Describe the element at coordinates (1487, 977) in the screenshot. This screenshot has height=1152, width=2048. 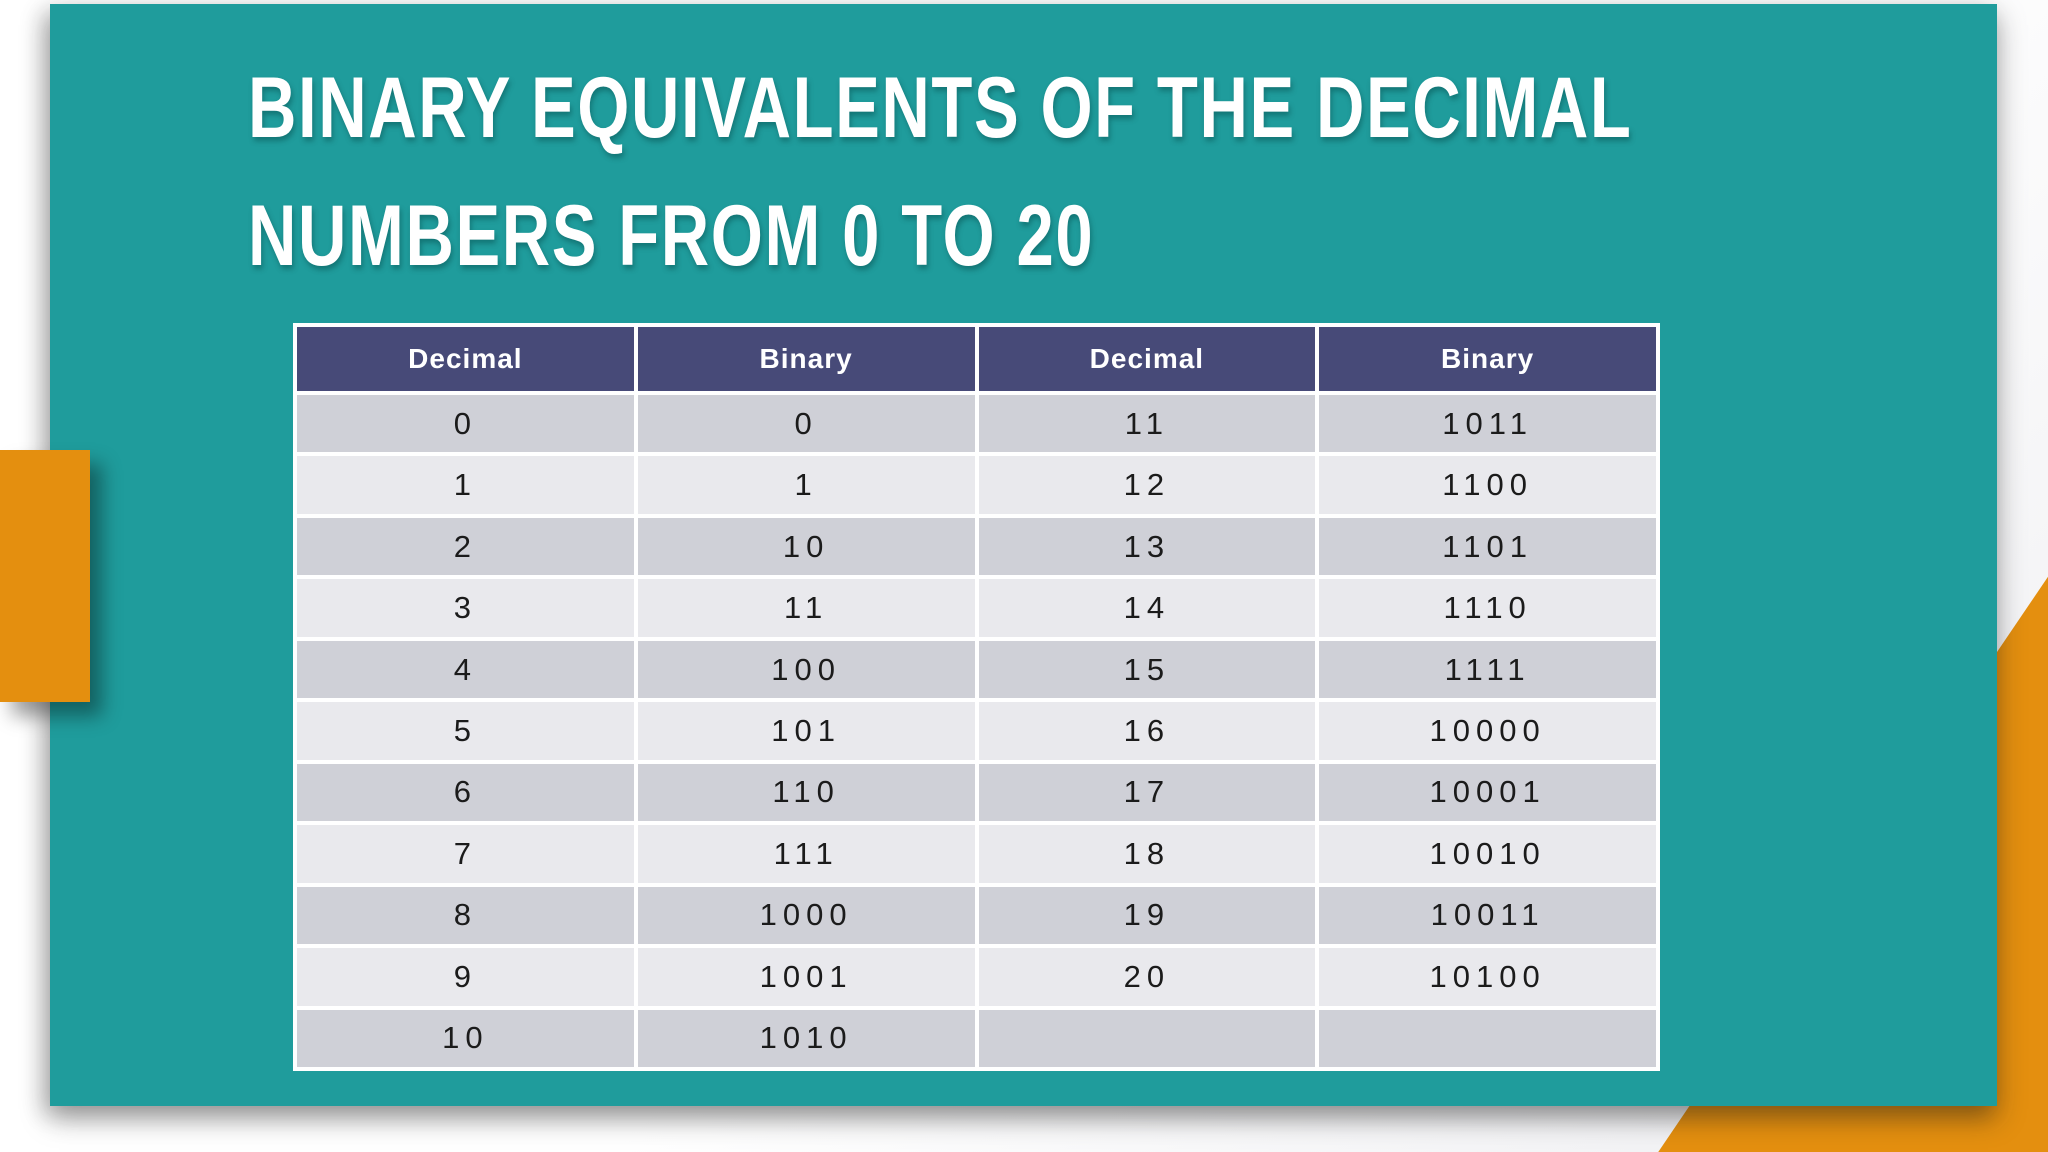
I see `table-cell: 10100` at that location.